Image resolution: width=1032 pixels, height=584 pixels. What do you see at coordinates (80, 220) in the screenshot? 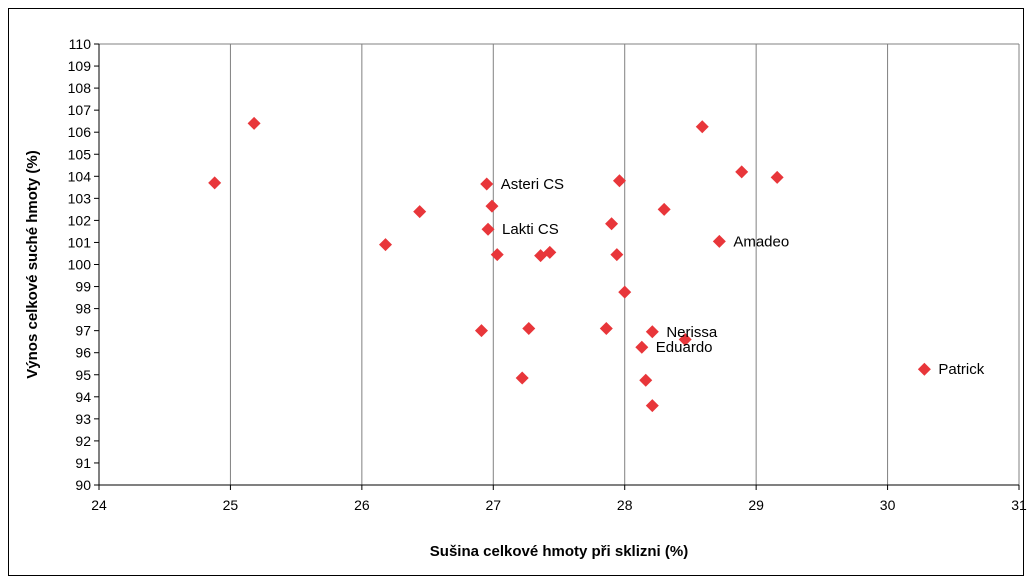
I see `y-tick-label: 102` at bounding box center [80, 220].